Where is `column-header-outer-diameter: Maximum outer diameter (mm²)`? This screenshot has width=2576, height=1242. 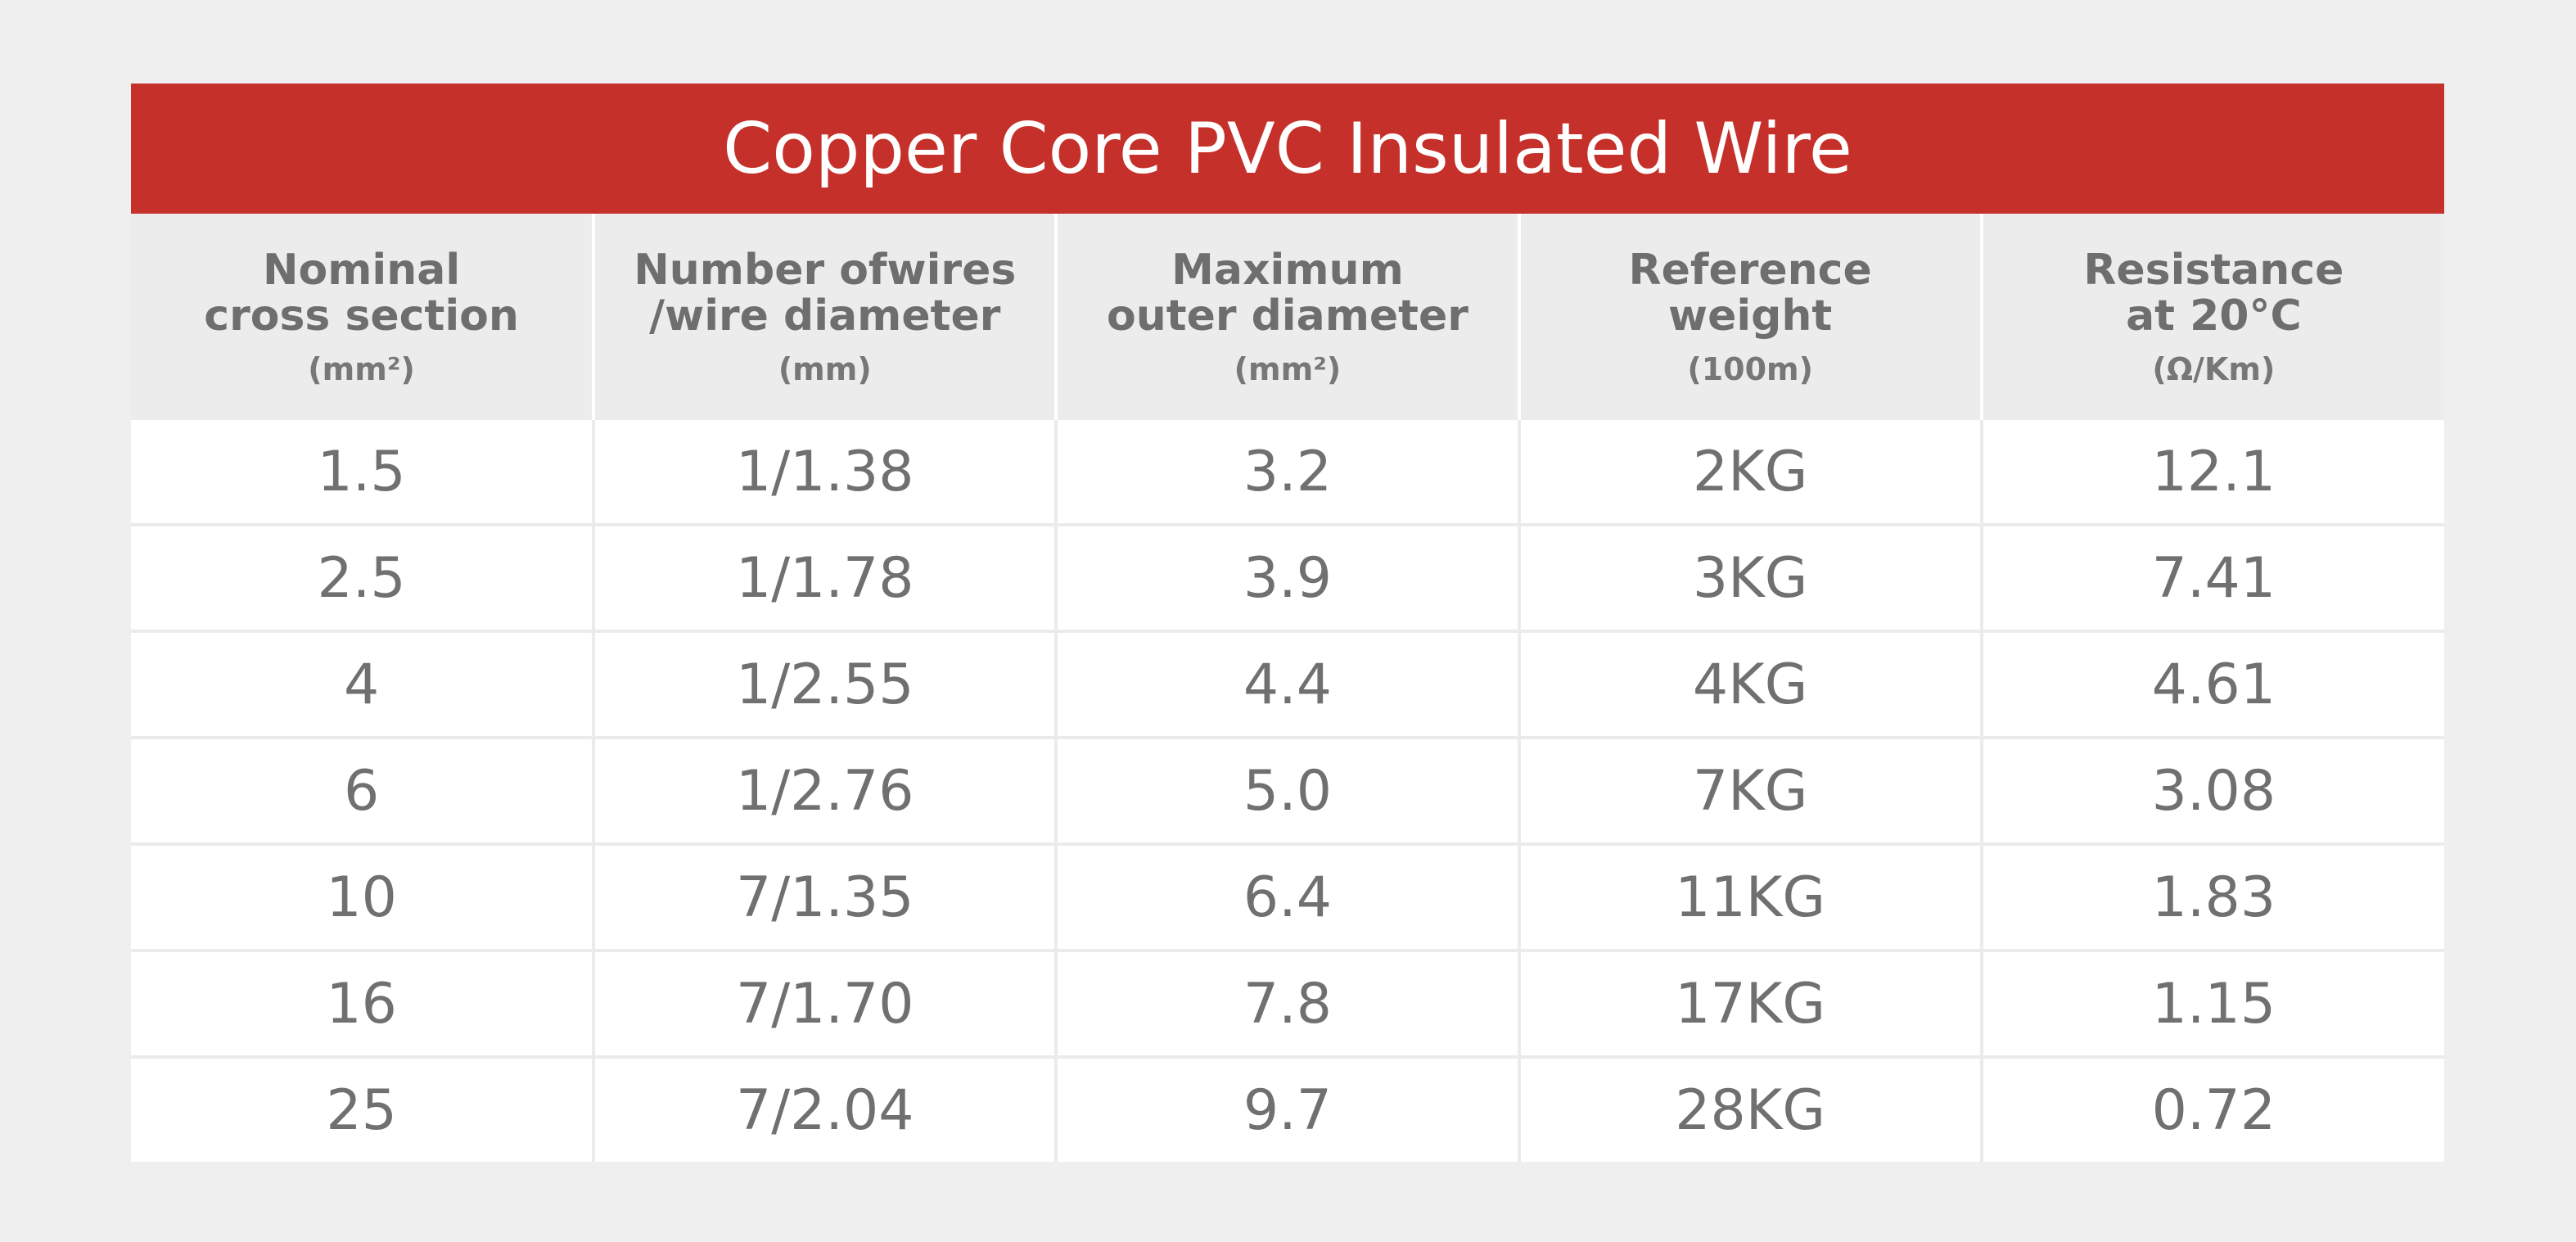
column-header-outer-diameter: Maximum outer diameter (mm²) is located at coordinates (1286, 317).